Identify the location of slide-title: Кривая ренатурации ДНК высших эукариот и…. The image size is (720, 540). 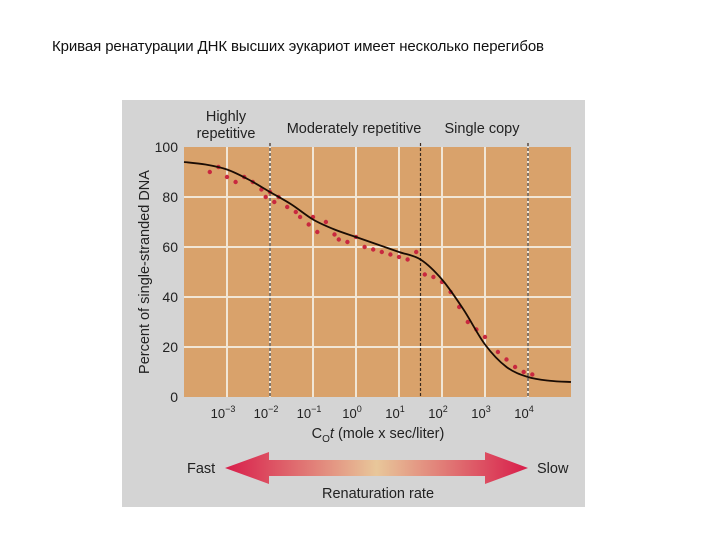
(298, 46).